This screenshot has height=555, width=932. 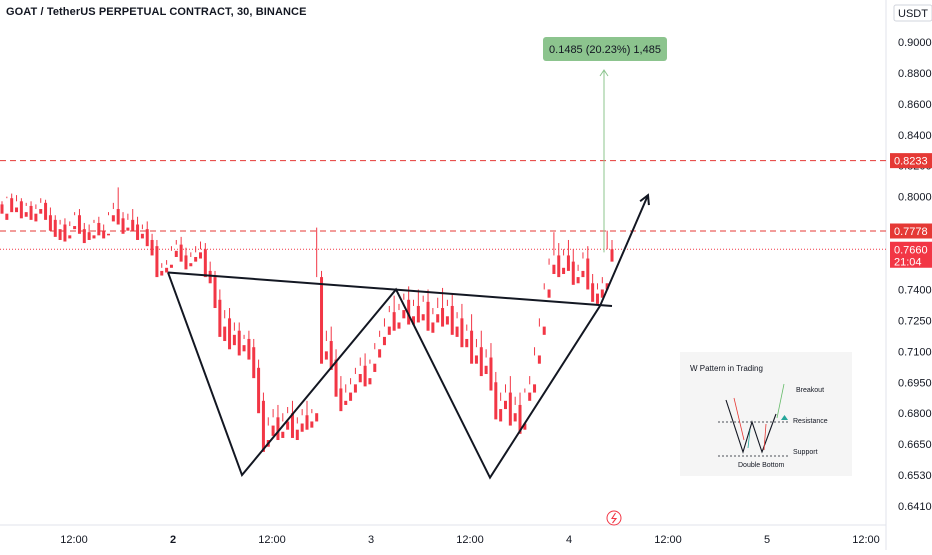 What do you see at coordinates (767, 540) in the screenshot?
I see `x-tick-label: 5` at bounding box center [767, 540].